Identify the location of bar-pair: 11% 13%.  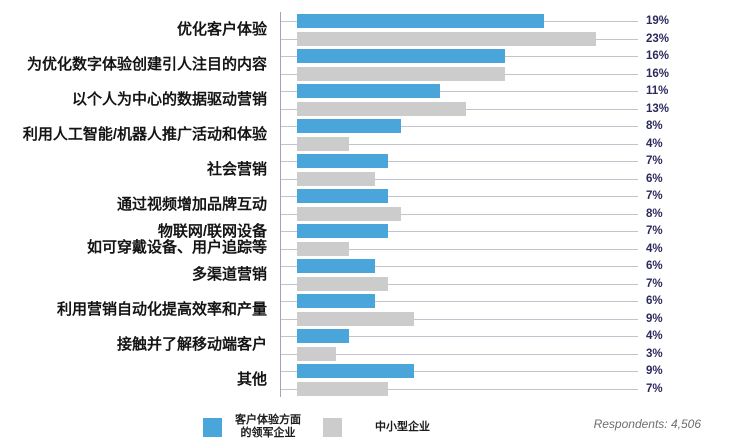
(505, 99).